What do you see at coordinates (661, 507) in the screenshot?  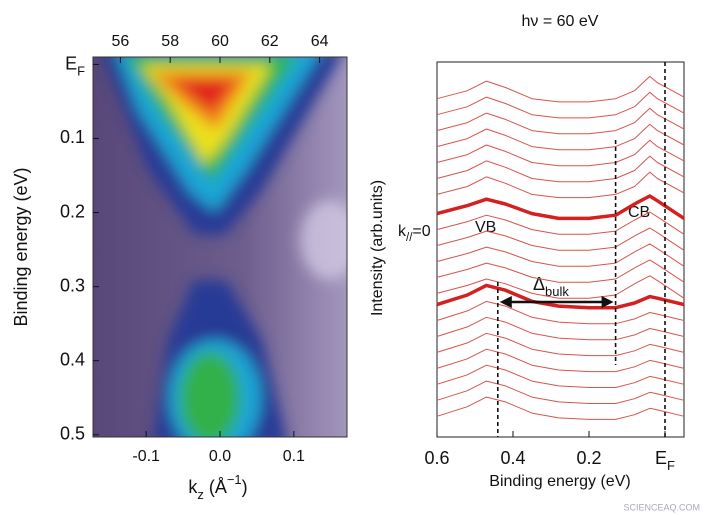 I see `watermark: SCIENCEAQ.COM` at bounding box center [661, 507].